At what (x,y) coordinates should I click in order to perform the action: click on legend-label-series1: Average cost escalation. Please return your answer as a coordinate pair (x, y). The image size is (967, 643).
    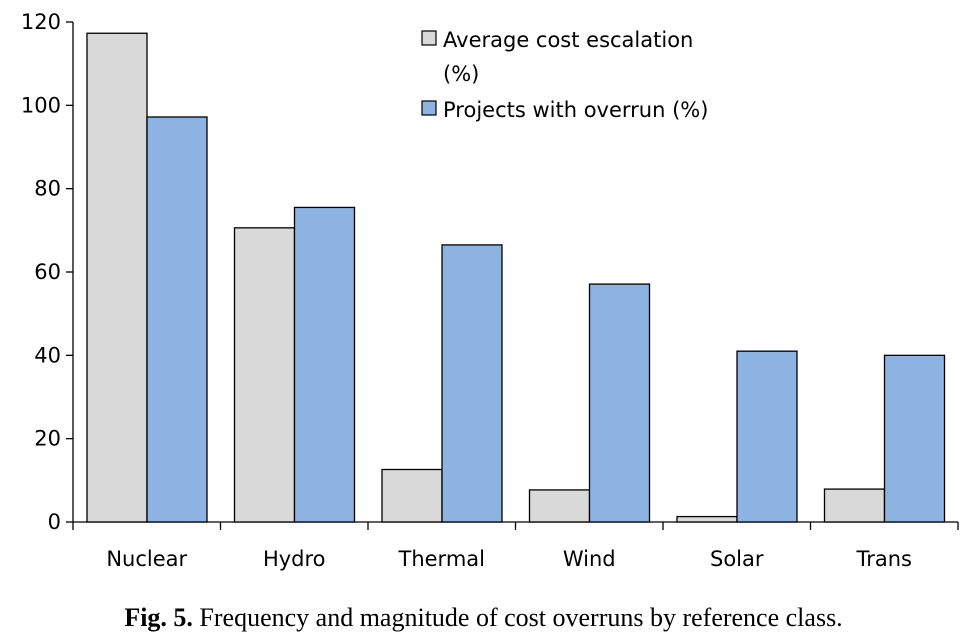
    Looking at the image, I should click on (568, 40).